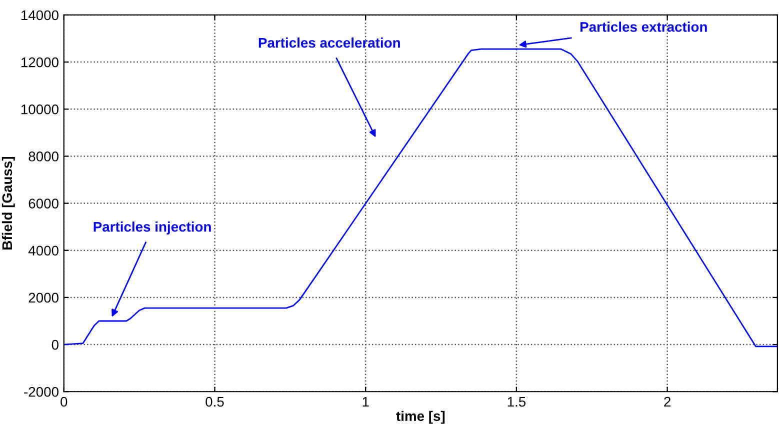  I want to click on x-tick-label: 2, so click(667, 401).